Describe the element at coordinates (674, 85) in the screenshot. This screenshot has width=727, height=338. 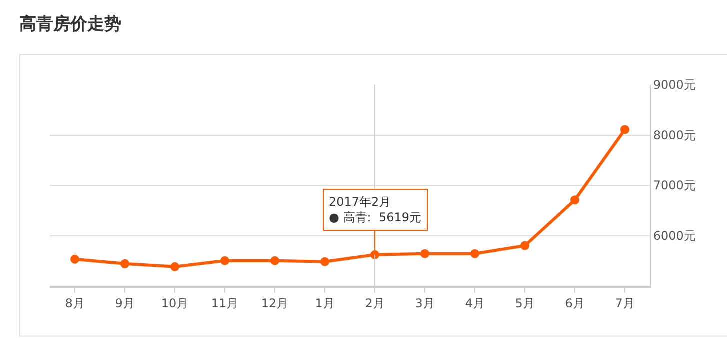
I see `y-tick-label: 9000元` at that location.